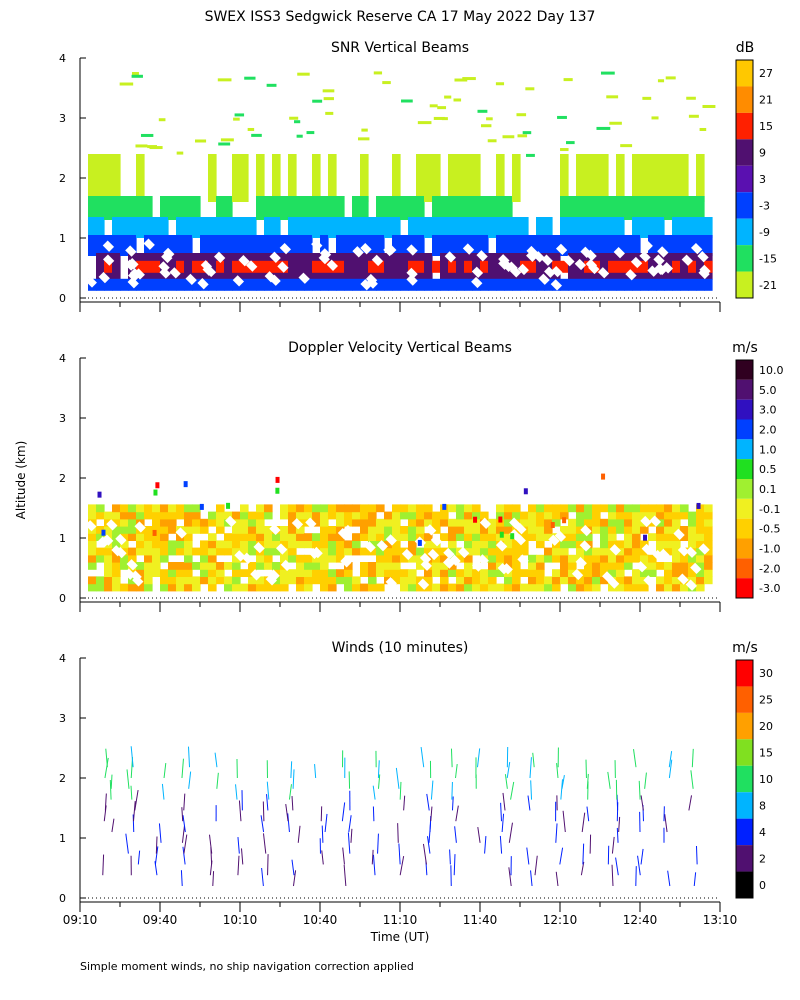 The height and width of the screenshot is (1000, 800). Describe the element at coordinates (400, 48) in the screenshot. I see `panel-title: SNR Vertical Beams` at that location.